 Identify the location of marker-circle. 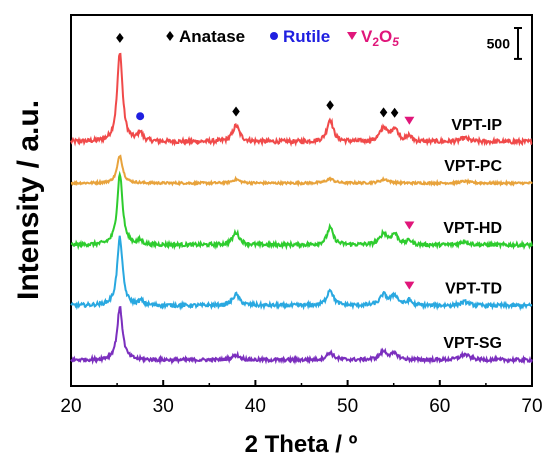
(140, 116).